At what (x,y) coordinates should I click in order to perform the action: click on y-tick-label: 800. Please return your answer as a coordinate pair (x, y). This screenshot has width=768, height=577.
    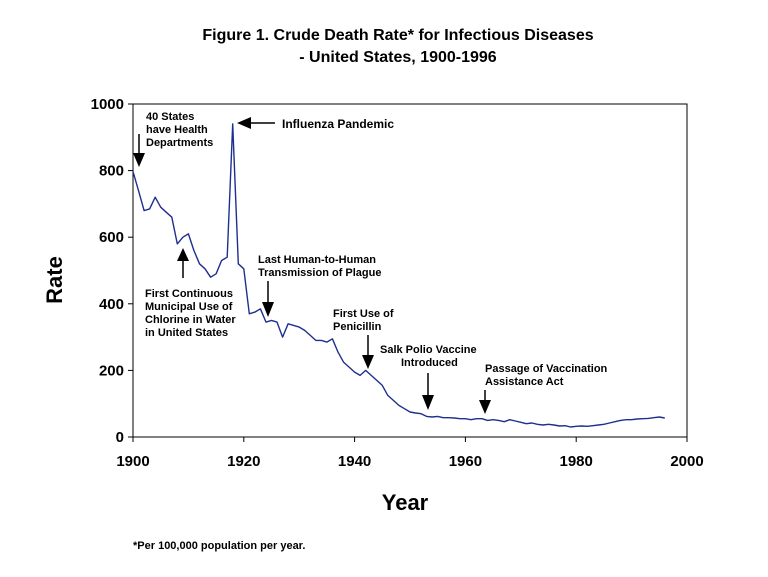
    Looking at the image, I should click on (111, 171).